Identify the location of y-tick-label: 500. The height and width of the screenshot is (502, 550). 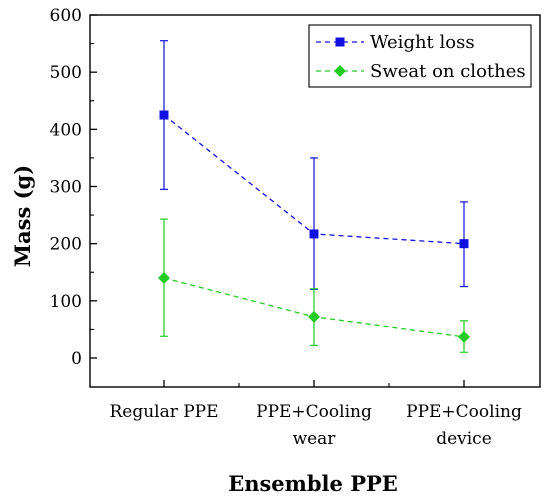
(66, 73).